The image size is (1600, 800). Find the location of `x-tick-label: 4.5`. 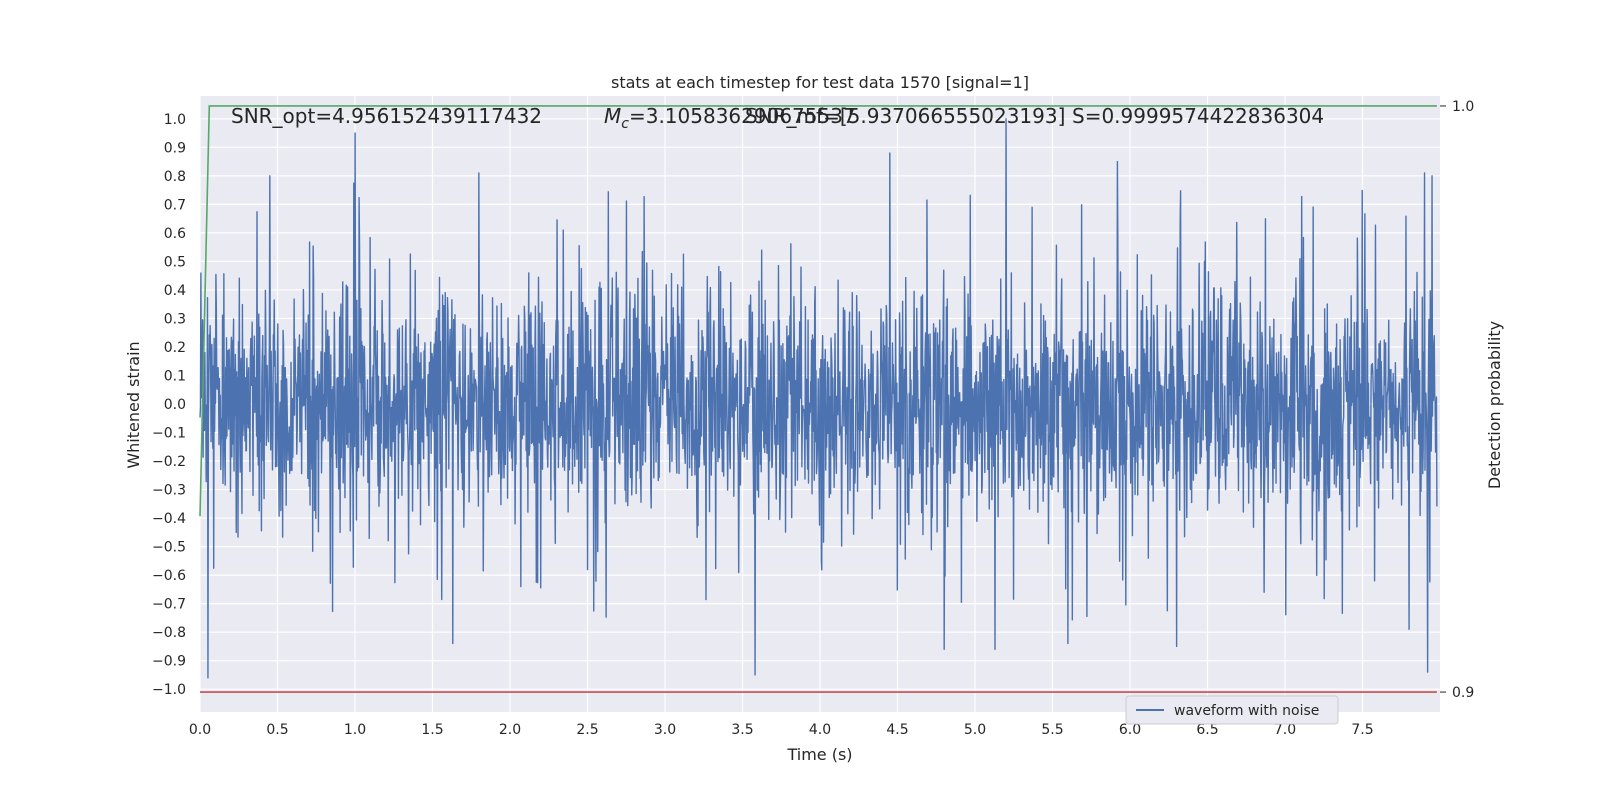

x-tick-label: 4.5 is located at coordinates (897, 730).